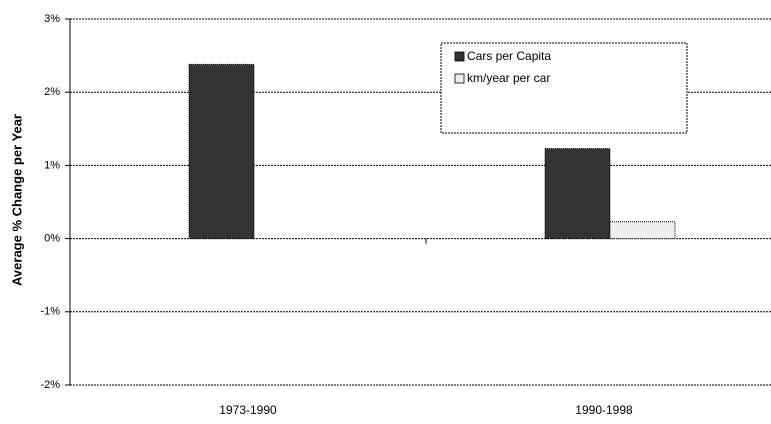  What do you see at coordinates (52, 239) in the screenshot?
I see `y-tick-label: 0%` at bounding box center [52, 239].